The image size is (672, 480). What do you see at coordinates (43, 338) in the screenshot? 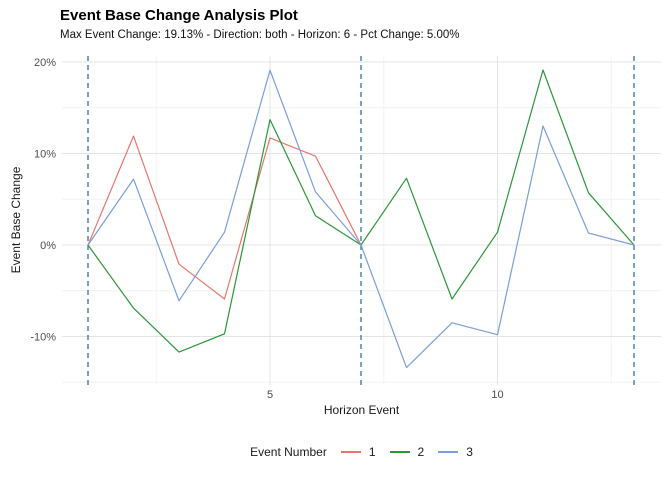
I see `y-tick-label: -10%` at bounding box center [43, 338].